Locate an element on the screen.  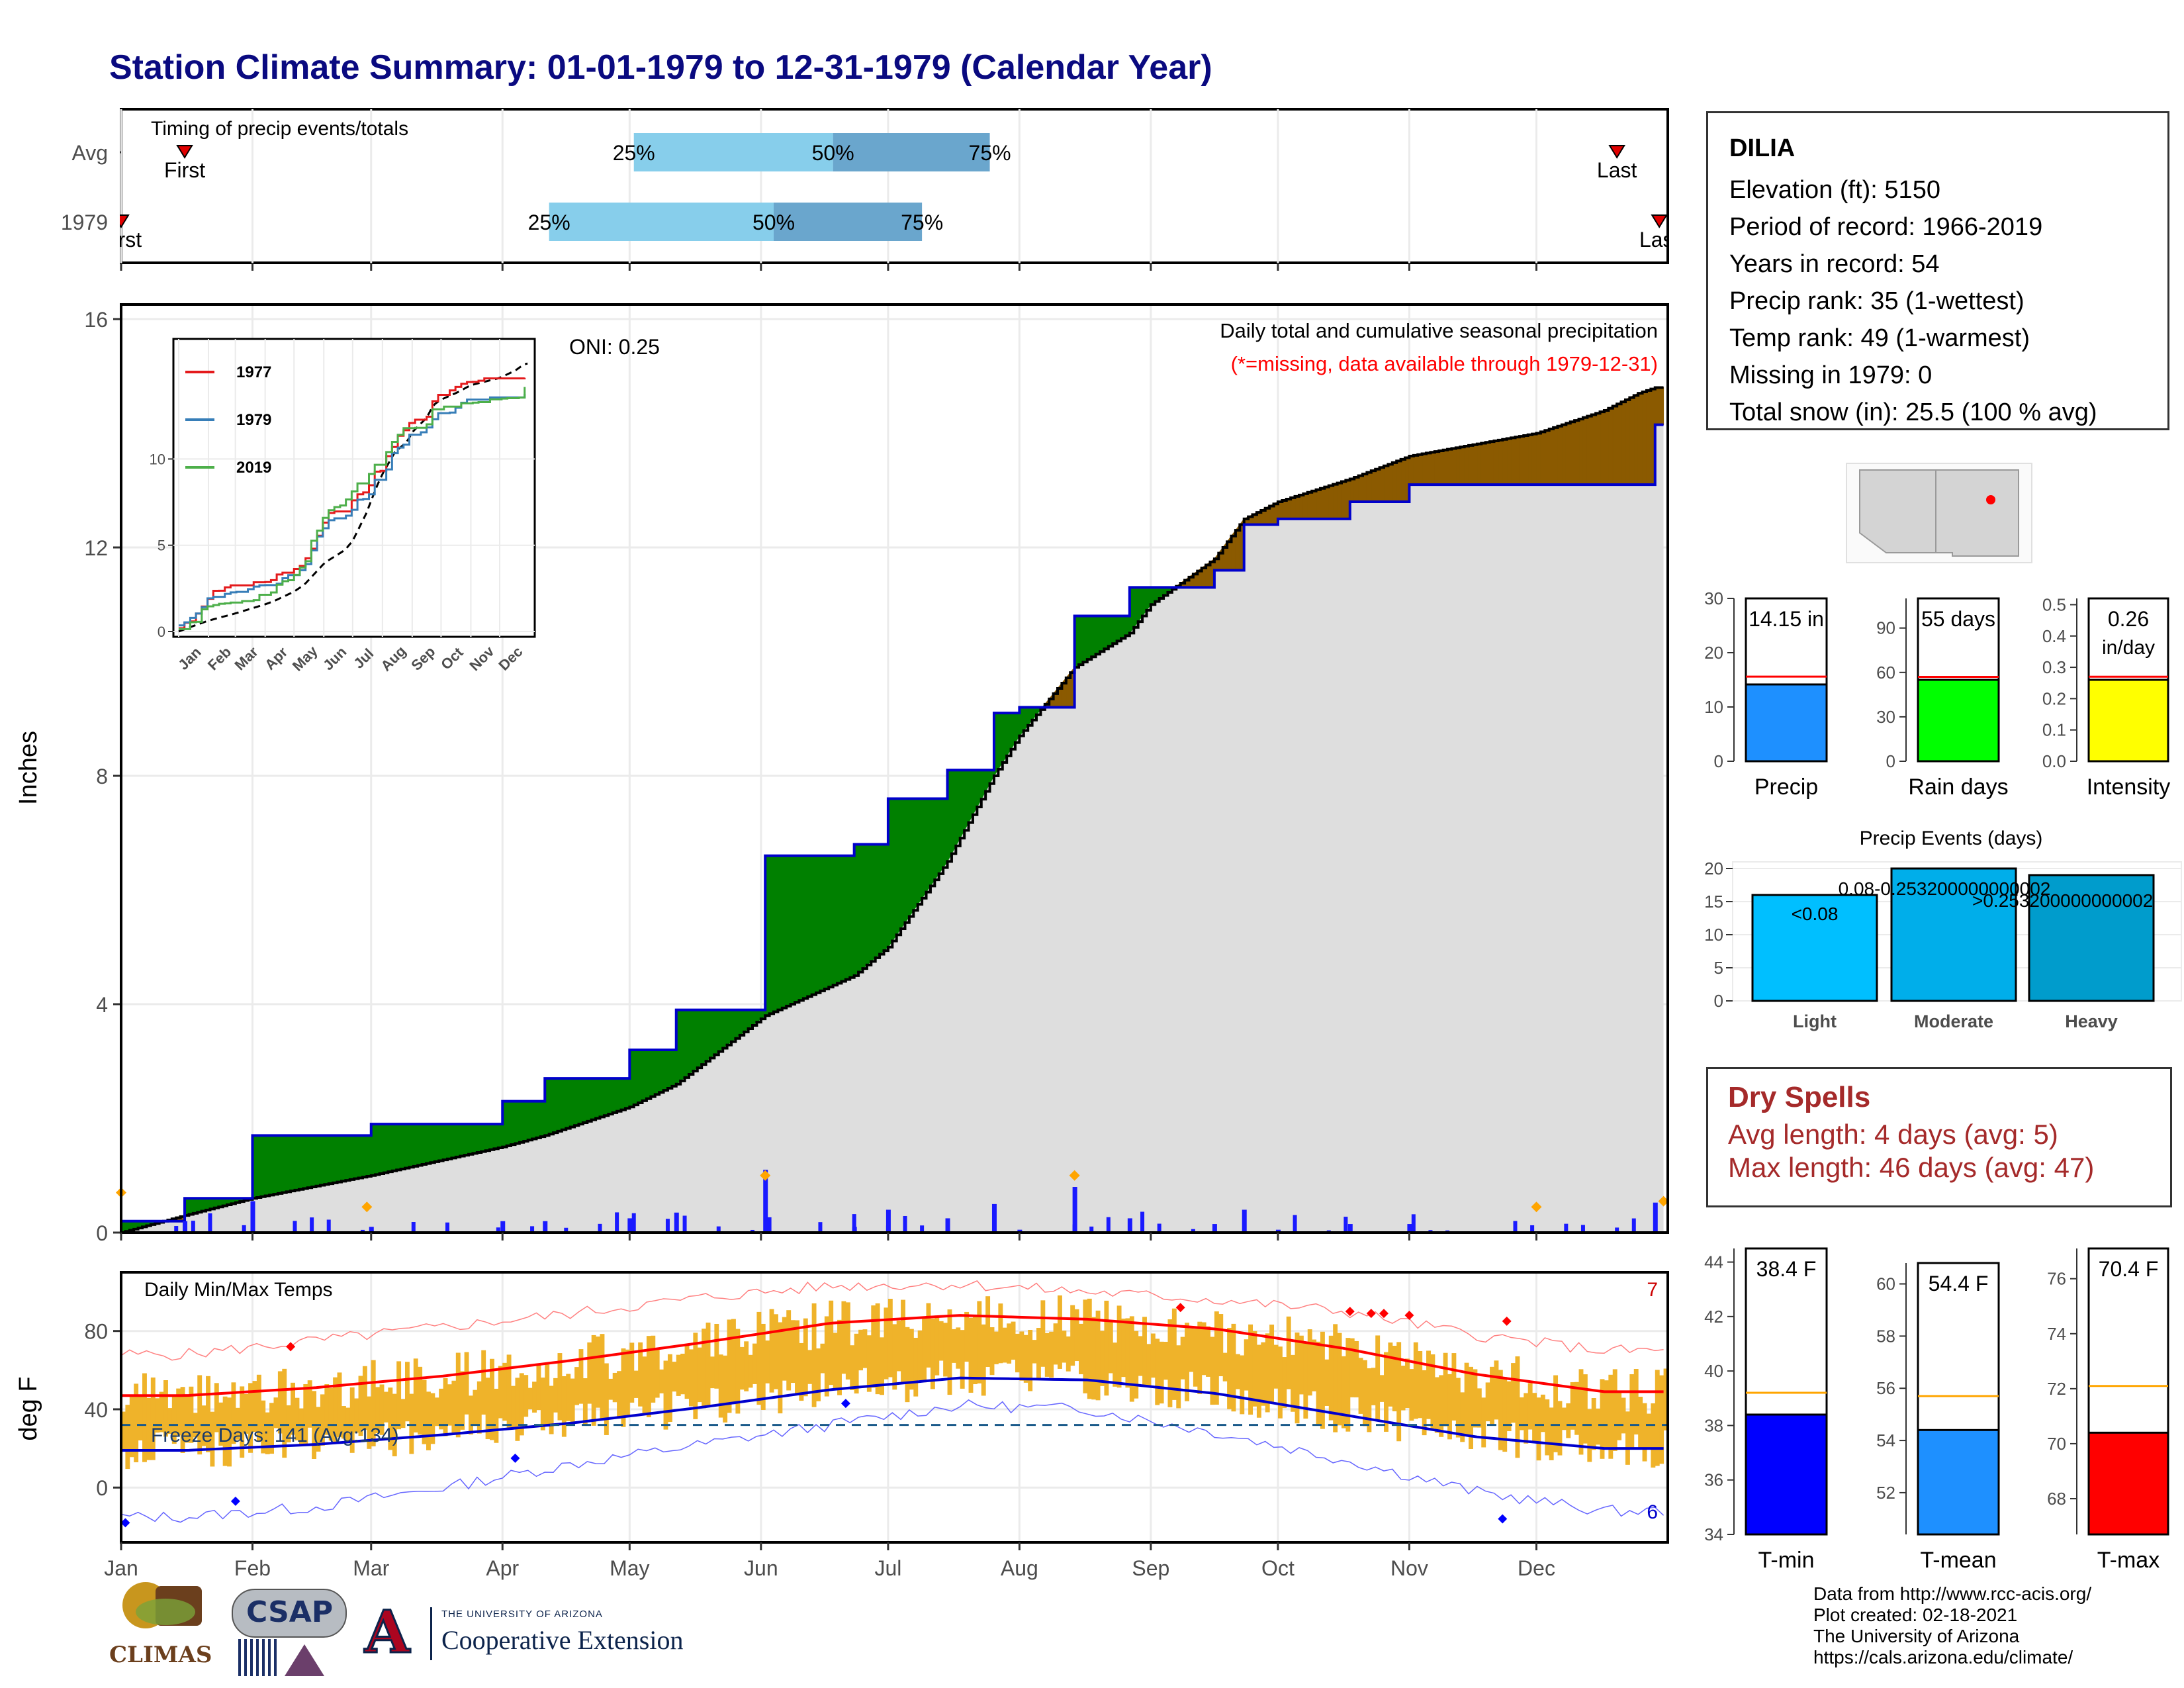
events-y-tick-label: 15 is located at coordinates (1713, 902).